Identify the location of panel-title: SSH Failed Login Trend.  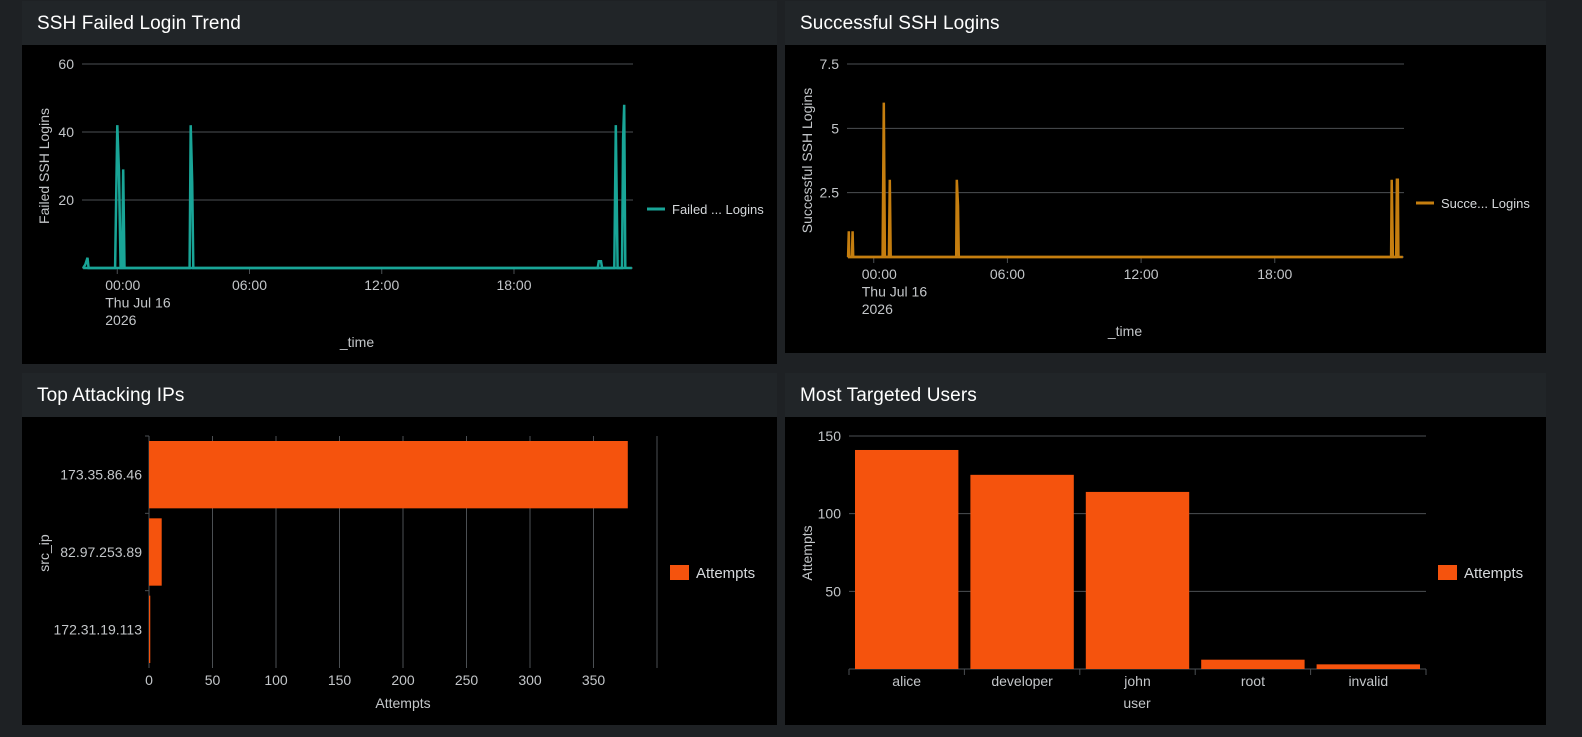
(139, 23).